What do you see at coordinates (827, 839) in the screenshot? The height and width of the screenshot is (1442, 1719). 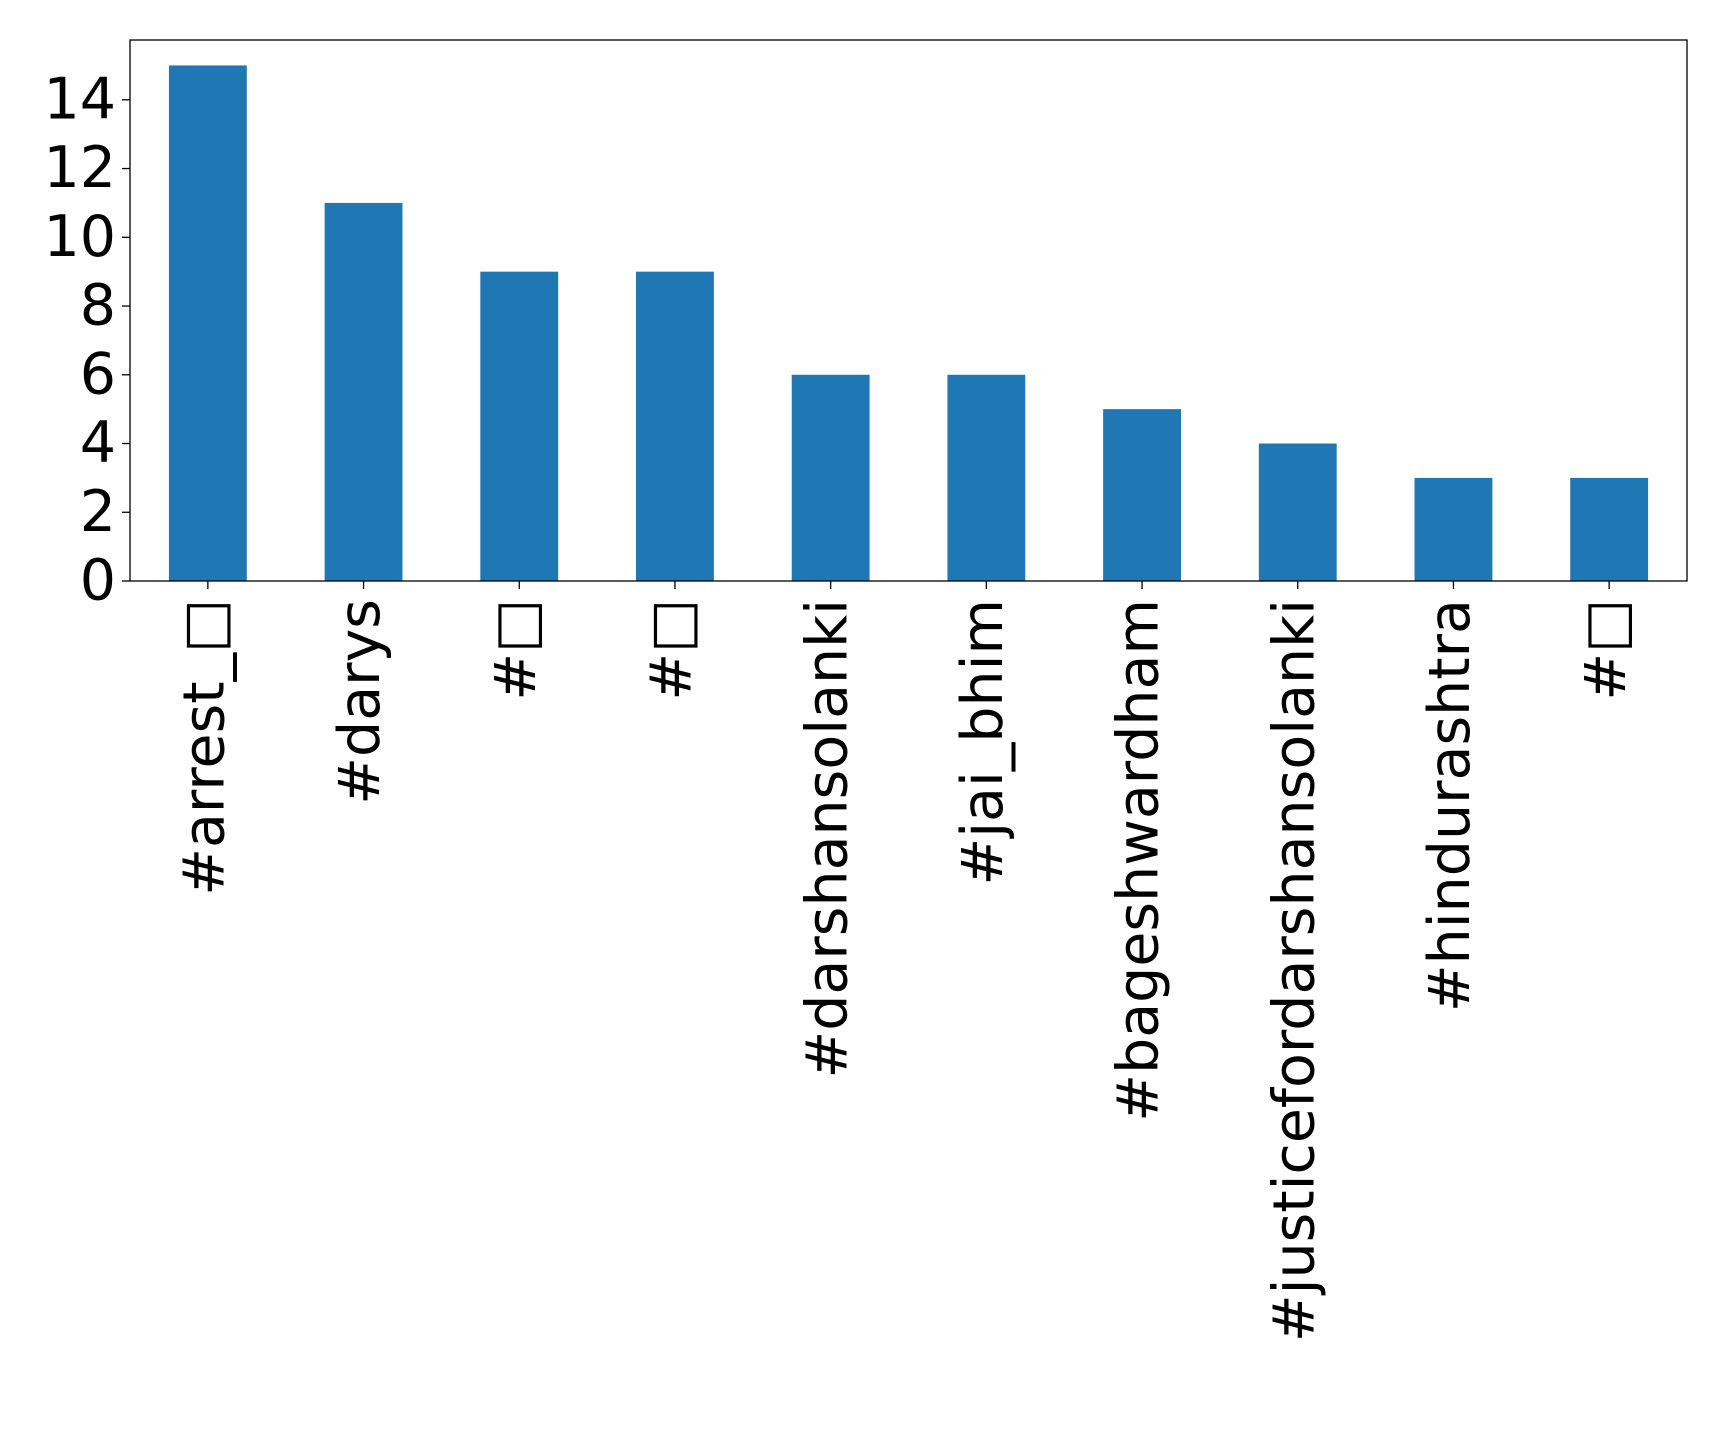 I see `x-tick-label: #darshansolanki` at bounding box center [827, 839].